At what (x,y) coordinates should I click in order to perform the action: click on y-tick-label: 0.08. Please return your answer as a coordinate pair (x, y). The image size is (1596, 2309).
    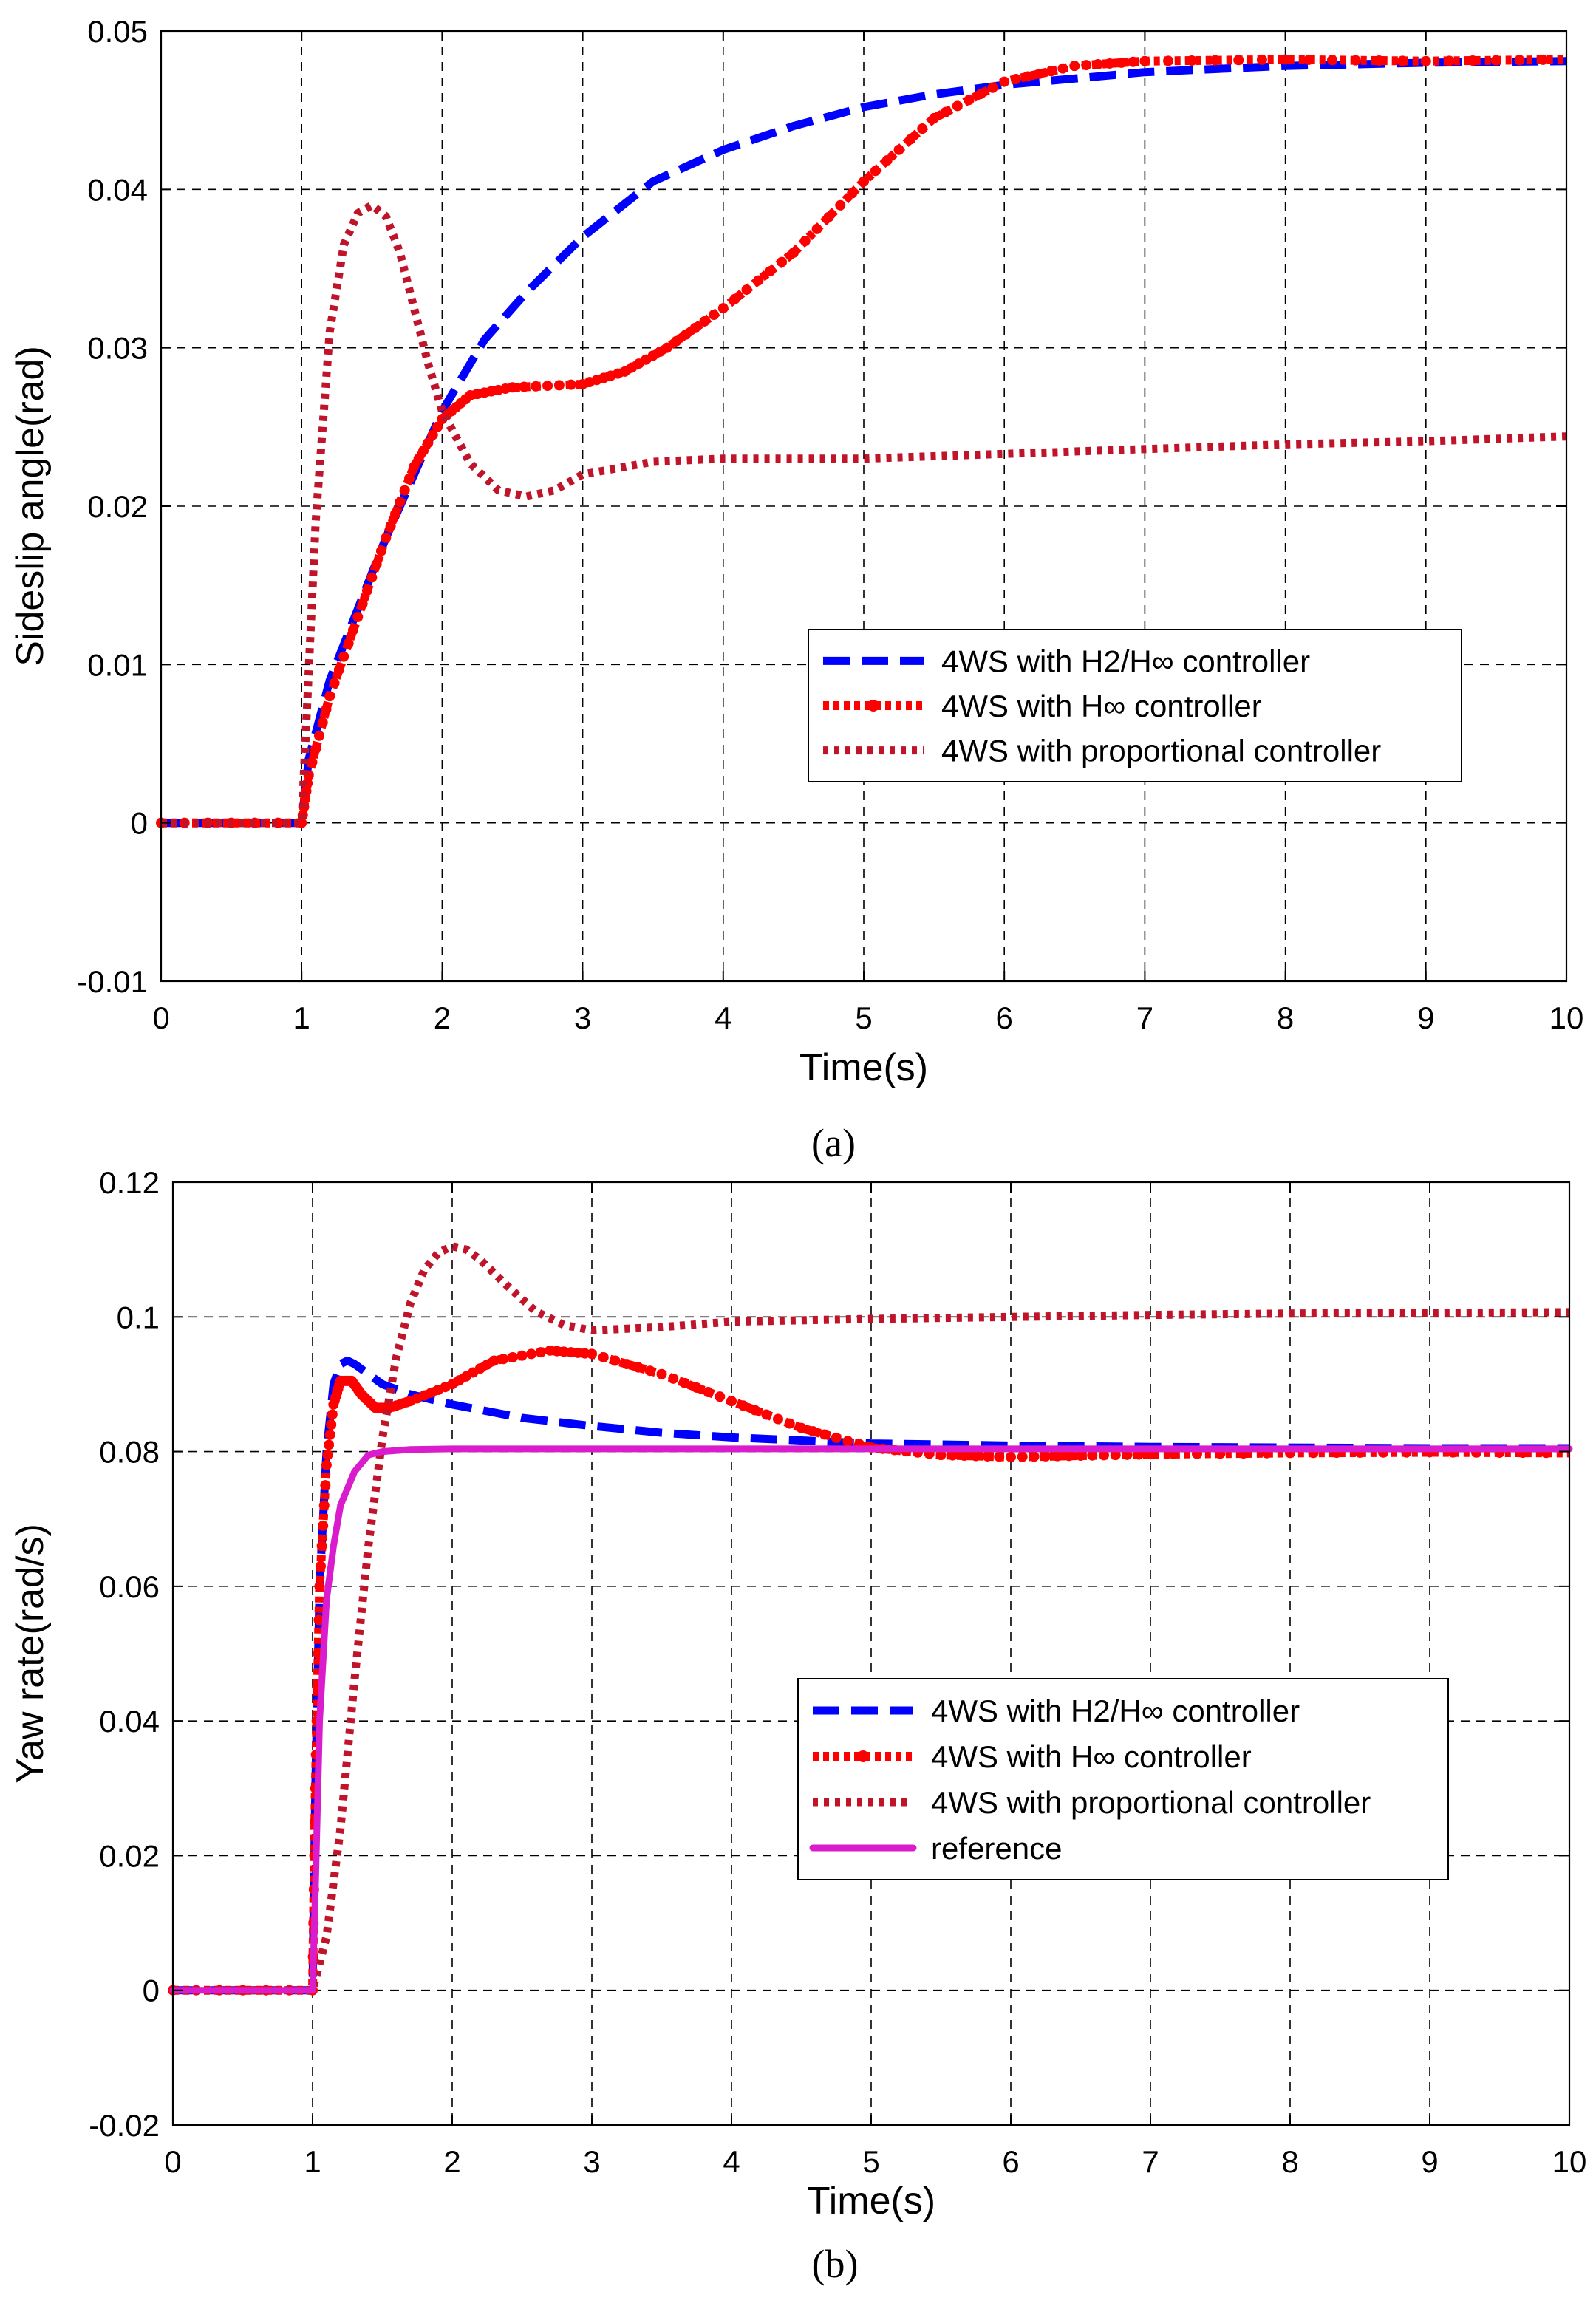
    Looking at the image, I should click on (129, 1452).